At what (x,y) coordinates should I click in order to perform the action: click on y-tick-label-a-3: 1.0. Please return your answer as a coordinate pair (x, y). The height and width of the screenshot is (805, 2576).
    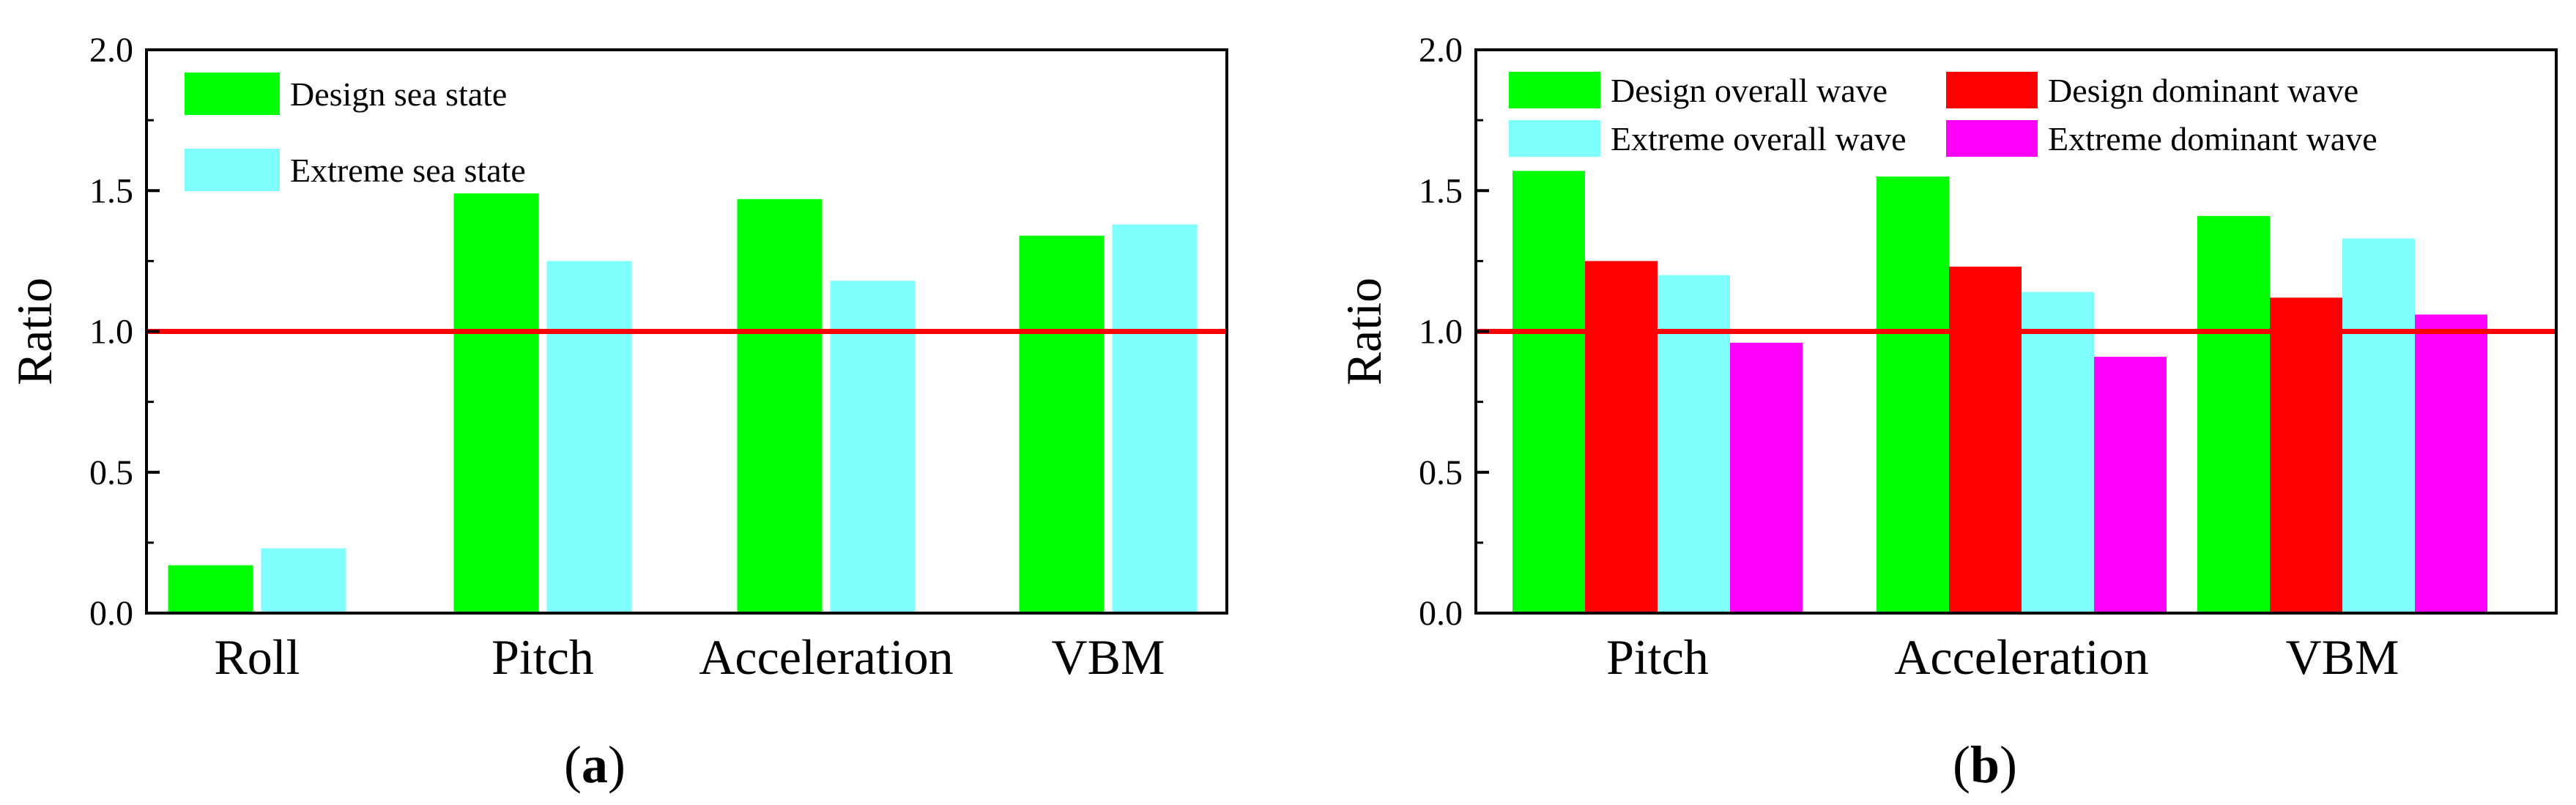
    Looking at the image, I should click on (111, 332).